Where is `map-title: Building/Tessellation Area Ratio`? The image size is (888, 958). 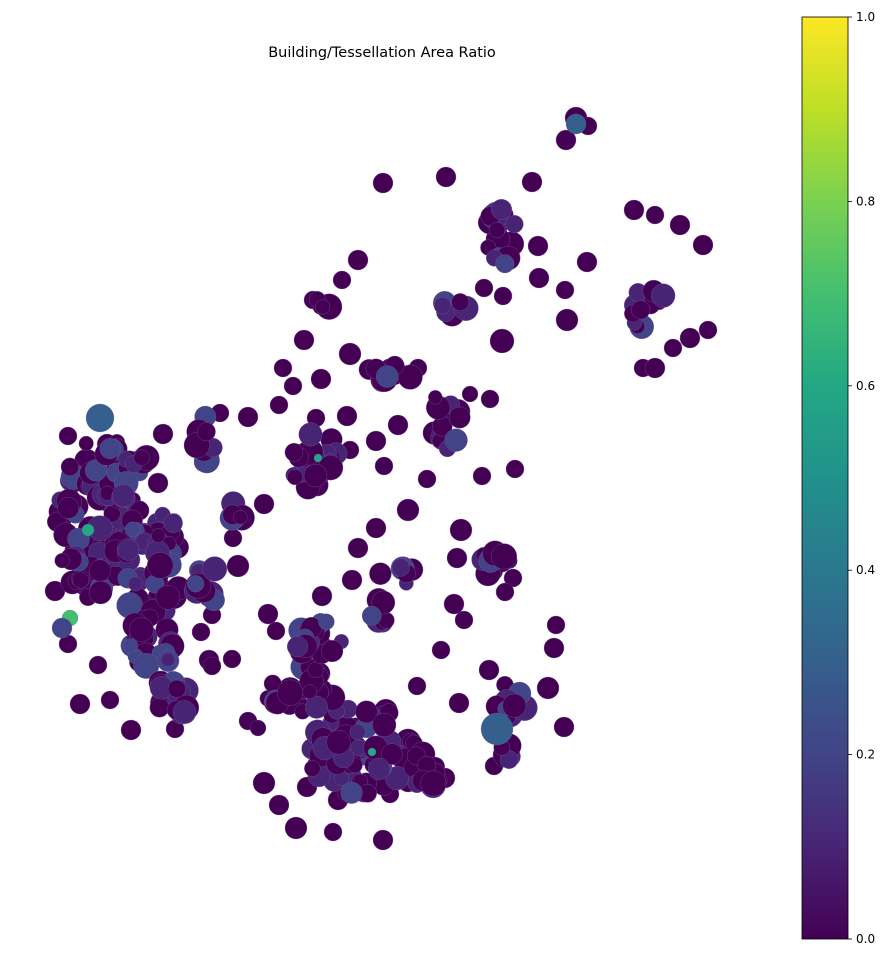
map-title: Building/Tessellation Area Ratio is located at coordinates (382, 53).